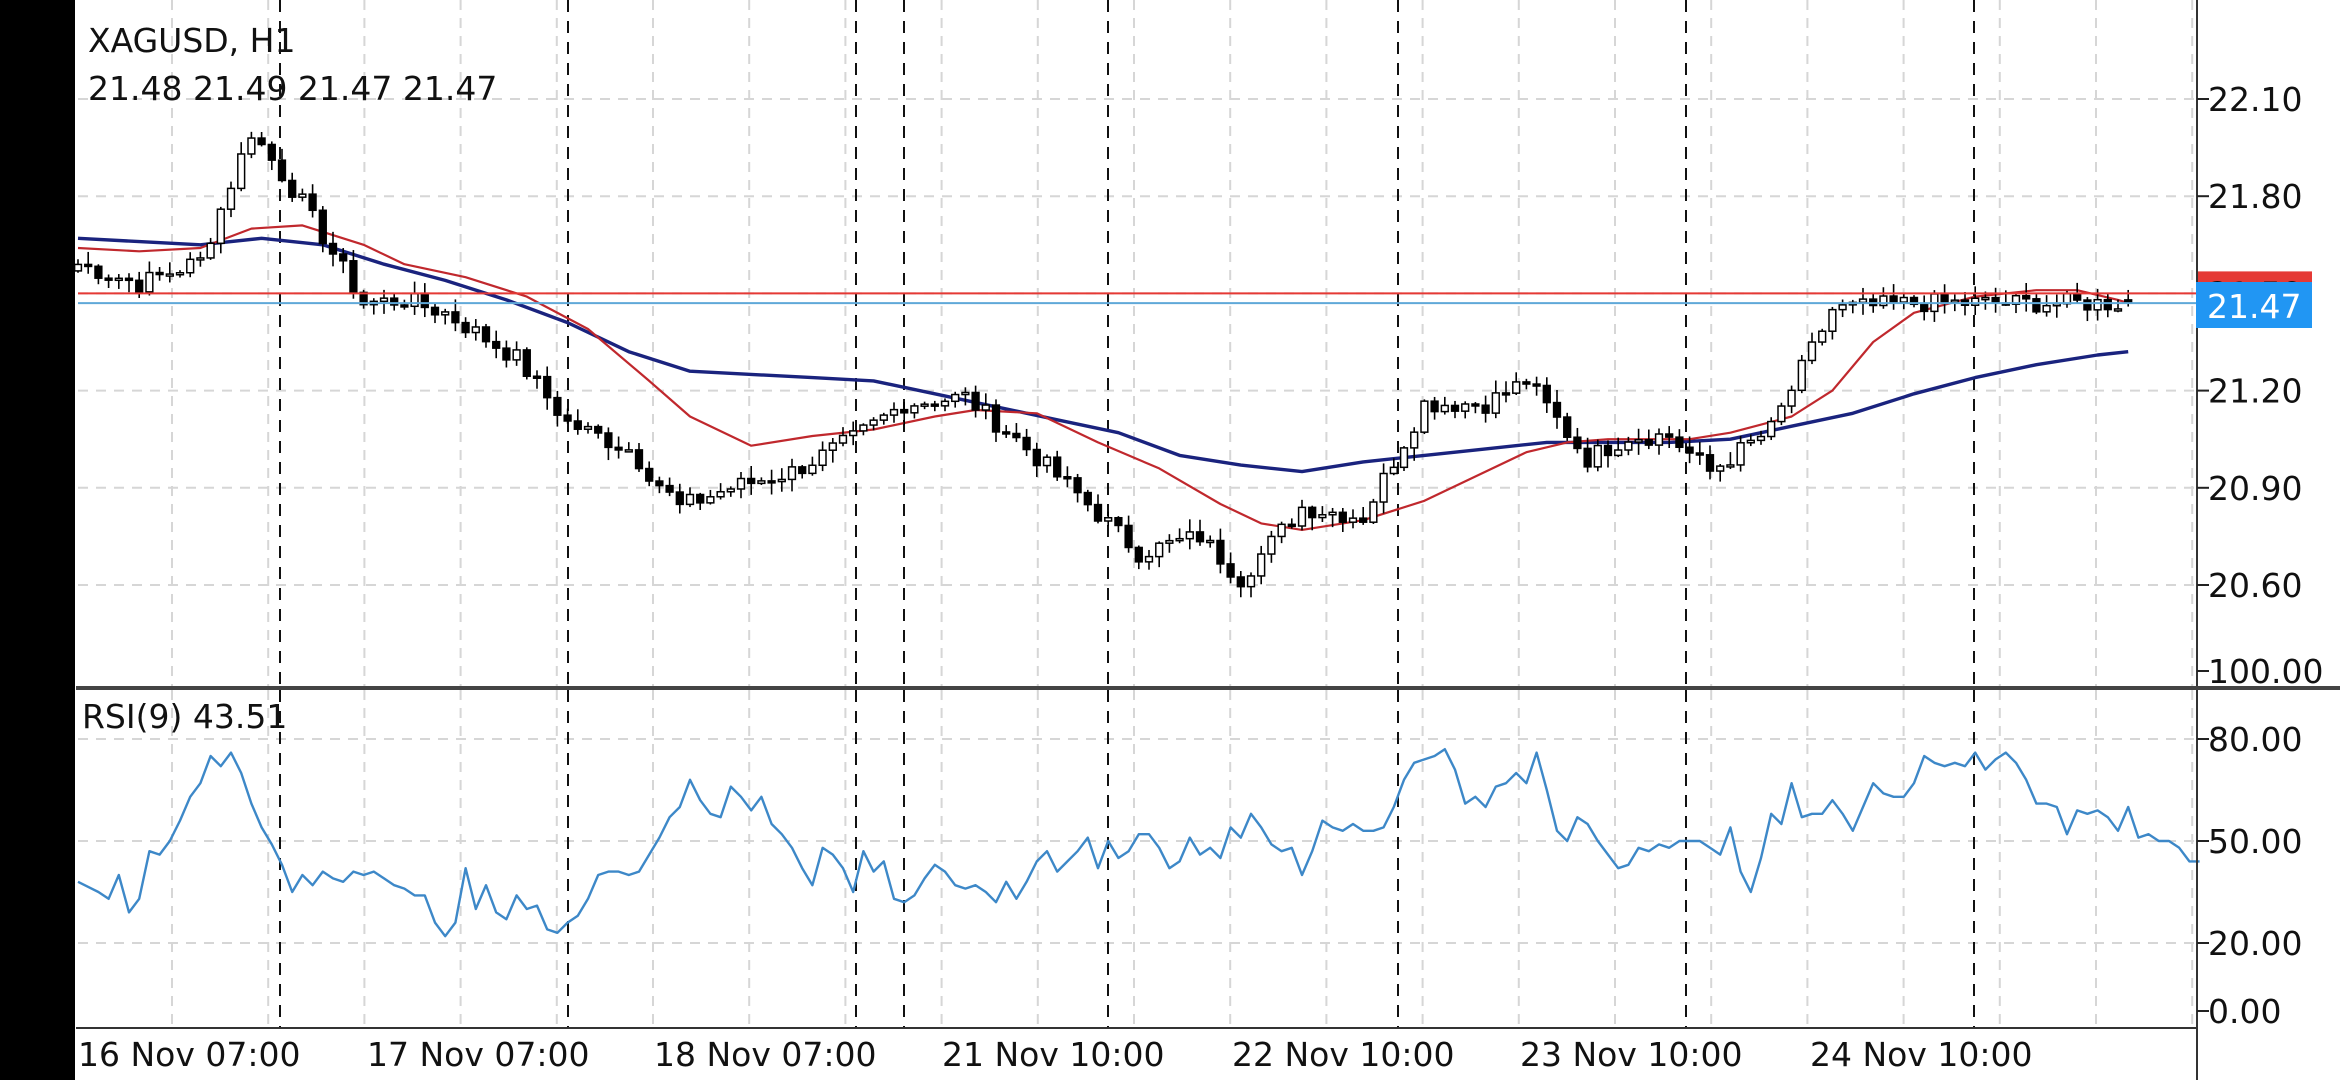 This screenshot has width=2340, height=1080. Describe the element at coordinates (2265, 671) in the screenshot. I see `rsi-tick-label: 100.00` at that location.